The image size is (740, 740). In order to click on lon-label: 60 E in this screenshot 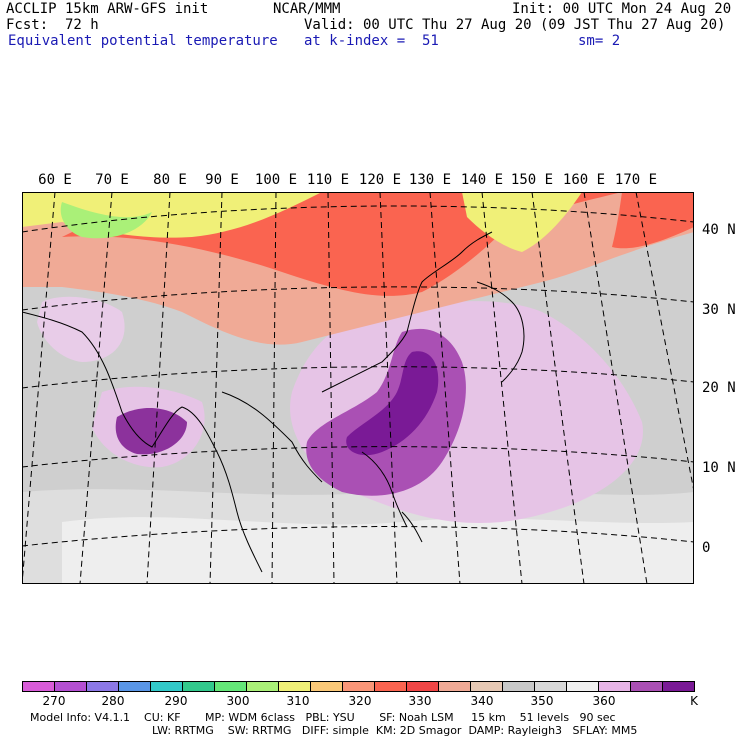, I will do `click(55, 180)`.